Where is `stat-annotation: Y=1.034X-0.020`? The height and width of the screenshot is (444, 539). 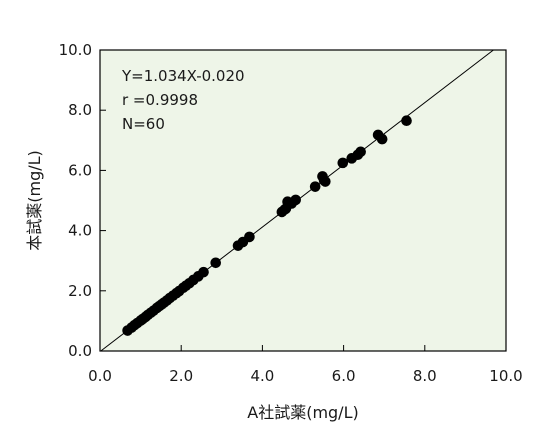
stat-annotation: Y=1.034X-0.020 is located at coordinates (183, 76).